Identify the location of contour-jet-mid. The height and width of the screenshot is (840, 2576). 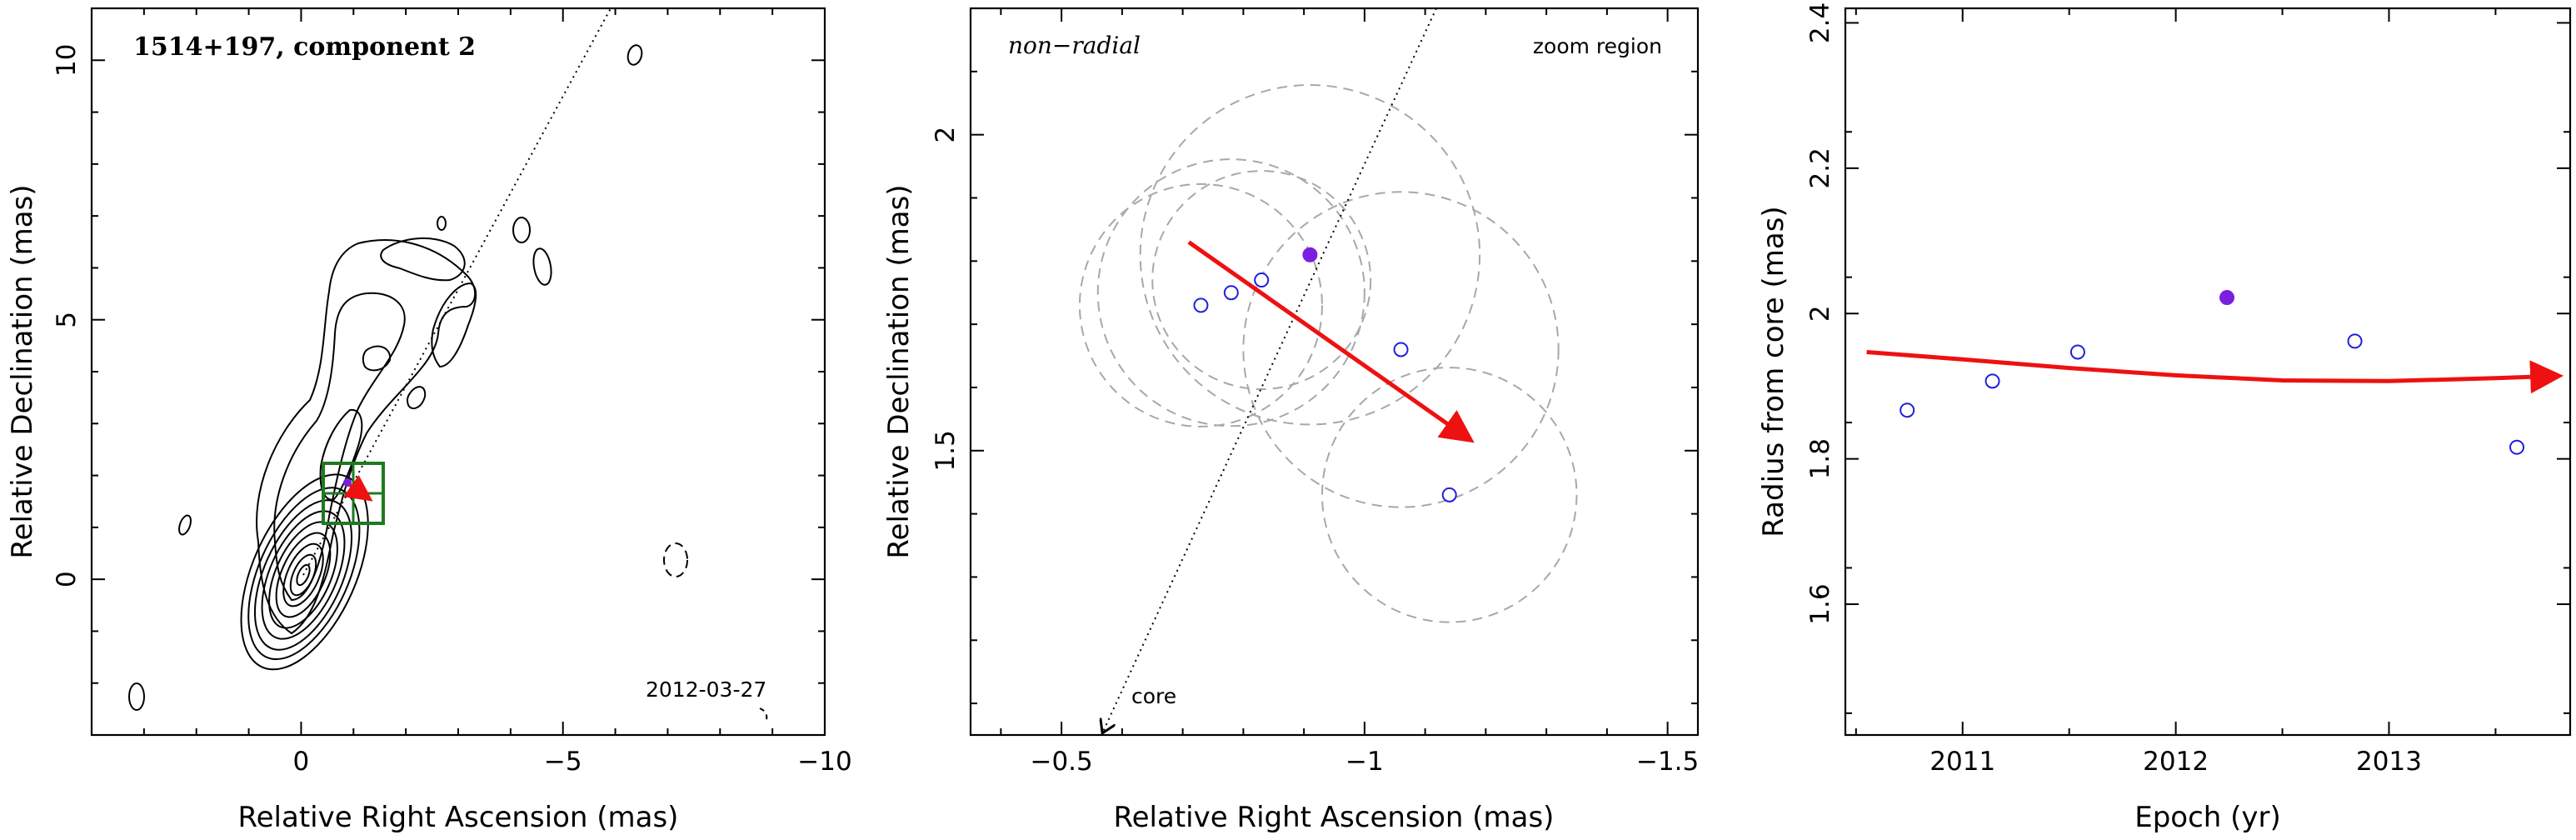
(339, 447).